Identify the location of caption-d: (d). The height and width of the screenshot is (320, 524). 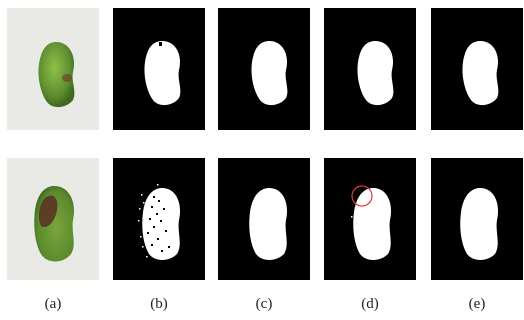
(370, 304).